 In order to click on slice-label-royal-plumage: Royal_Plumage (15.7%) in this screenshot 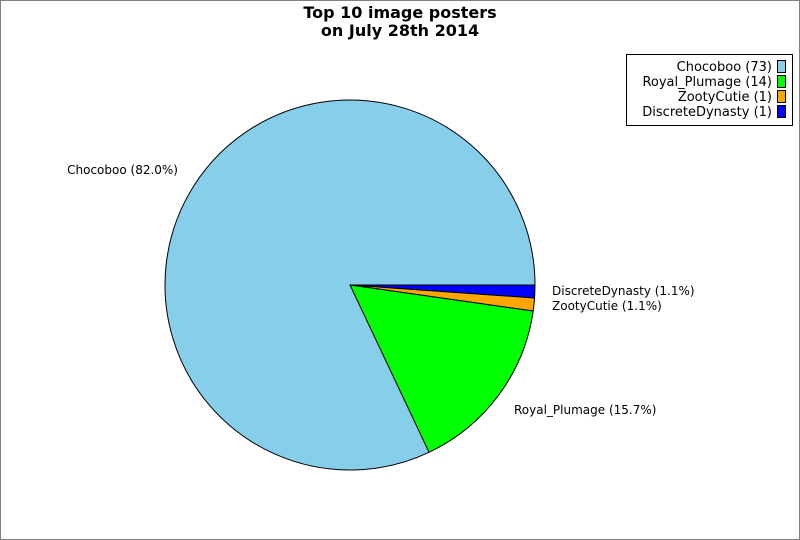, I will do `click(585, 410)`.